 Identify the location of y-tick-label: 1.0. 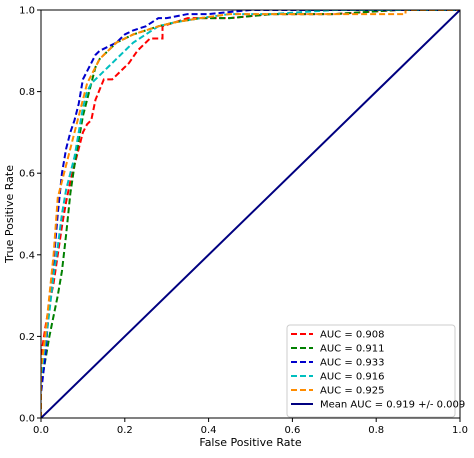
(27, 11).